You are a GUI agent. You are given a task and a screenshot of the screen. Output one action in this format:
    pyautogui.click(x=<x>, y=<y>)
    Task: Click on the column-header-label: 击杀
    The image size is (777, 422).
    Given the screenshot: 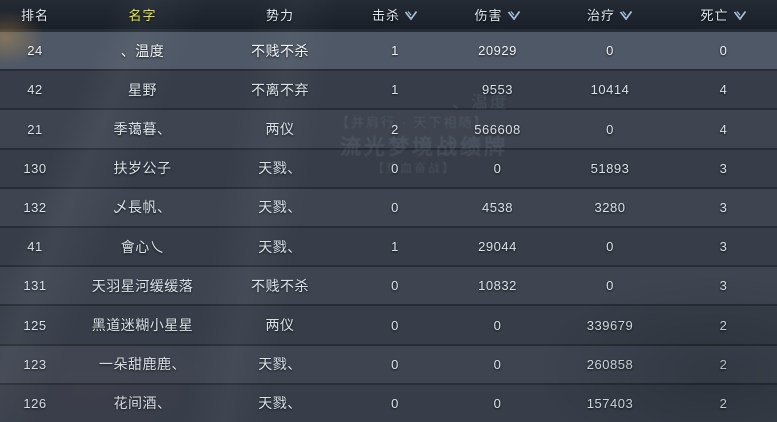 What is the action you would take?
    pyautogui.click(x=385, y=15)
    